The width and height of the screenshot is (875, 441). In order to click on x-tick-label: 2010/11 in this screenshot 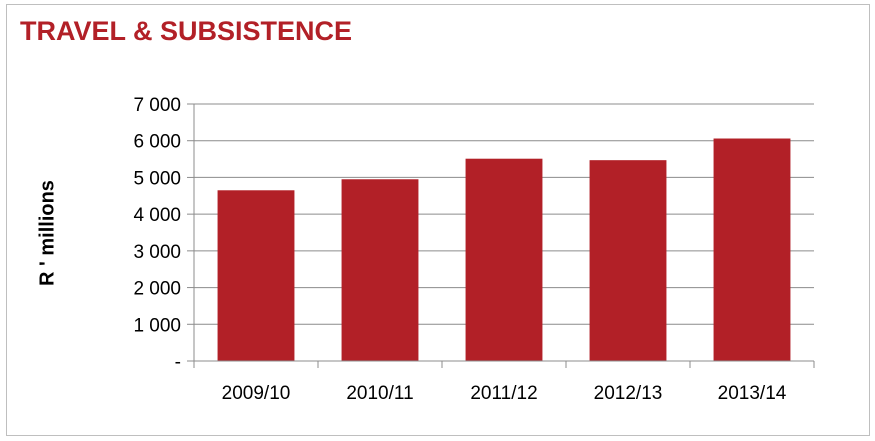, I will do `click(379, 393)`.